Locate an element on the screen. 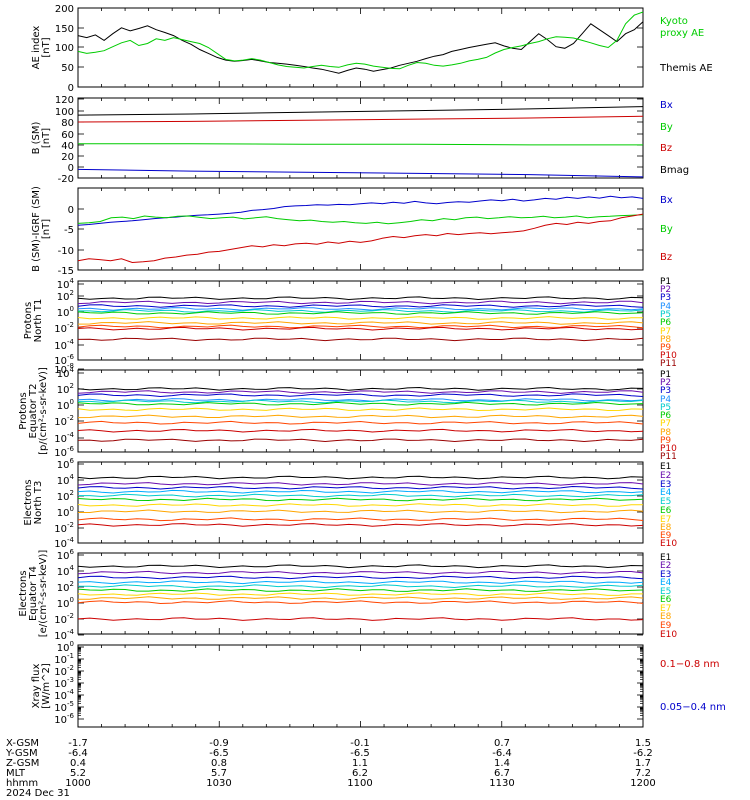 The image size is (750, 800). orbit-value: -0.1 is located at coordinates (360, 743).